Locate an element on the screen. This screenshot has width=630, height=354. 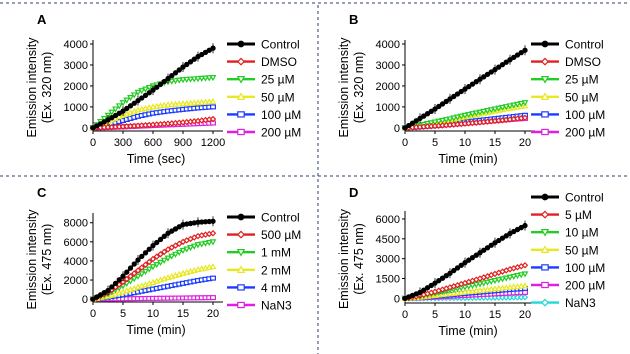
x-tick-label: 20 is located at coordinates (525, 143).